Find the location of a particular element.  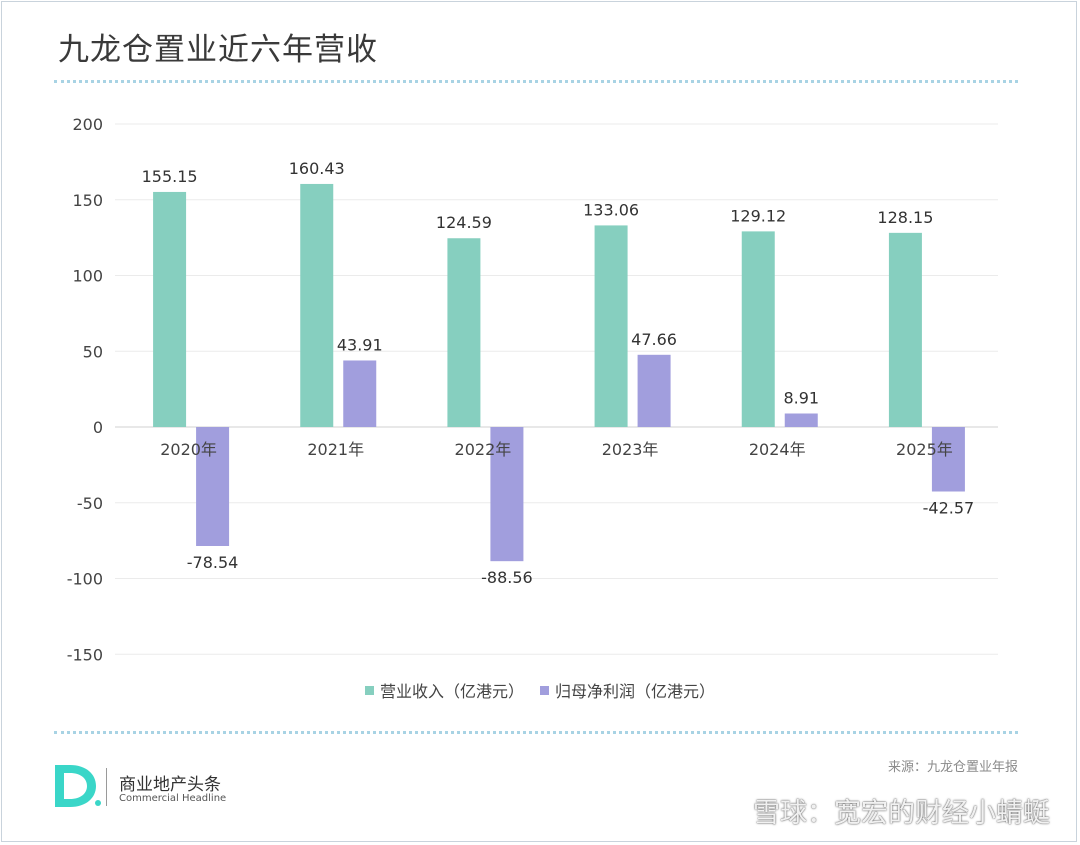

y-tick-label: 200 is located at coordinates (87, 124).